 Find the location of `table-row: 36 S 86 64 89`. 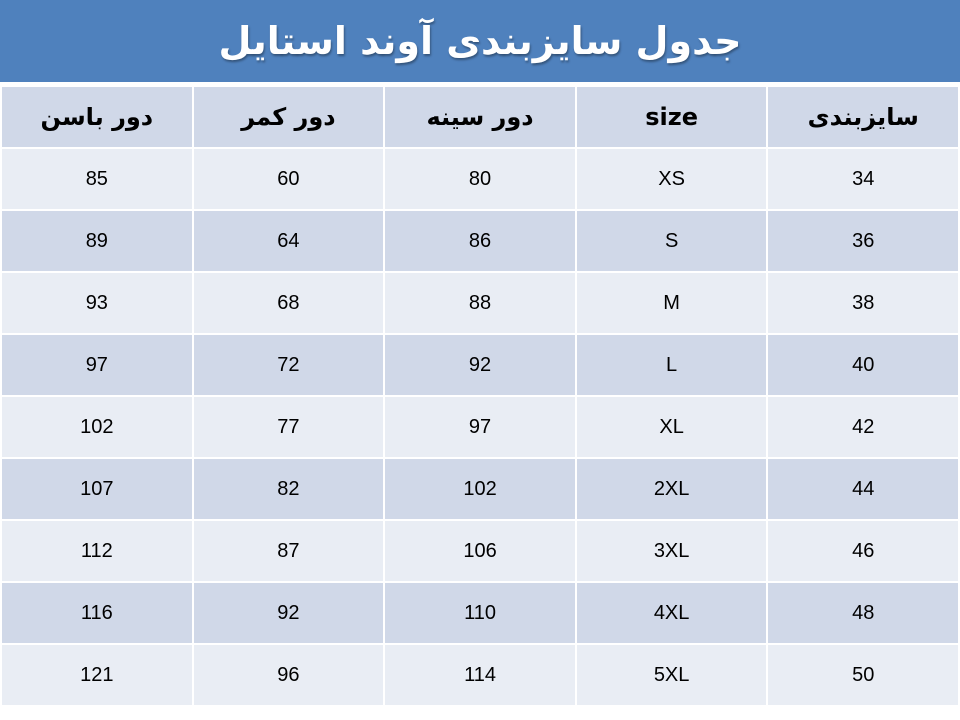

table-row: 36 S 86 64 89 is located at coordinates (480, 241).